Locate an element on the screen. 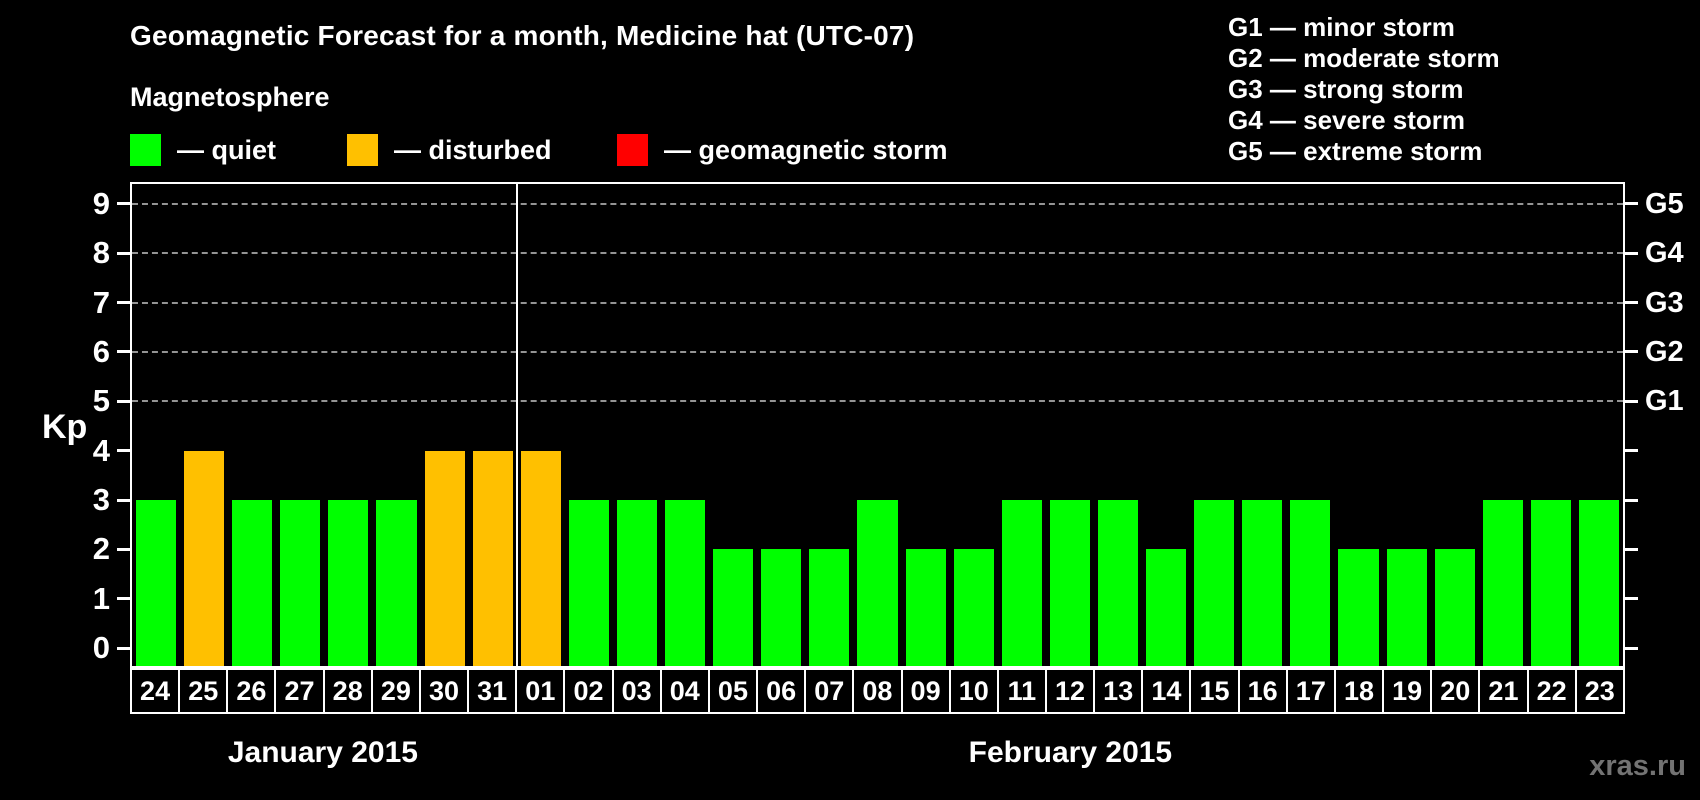 This screenshot has height=800, width=1700. day-cell-22: 22 is located at coordinates (1553, 691).